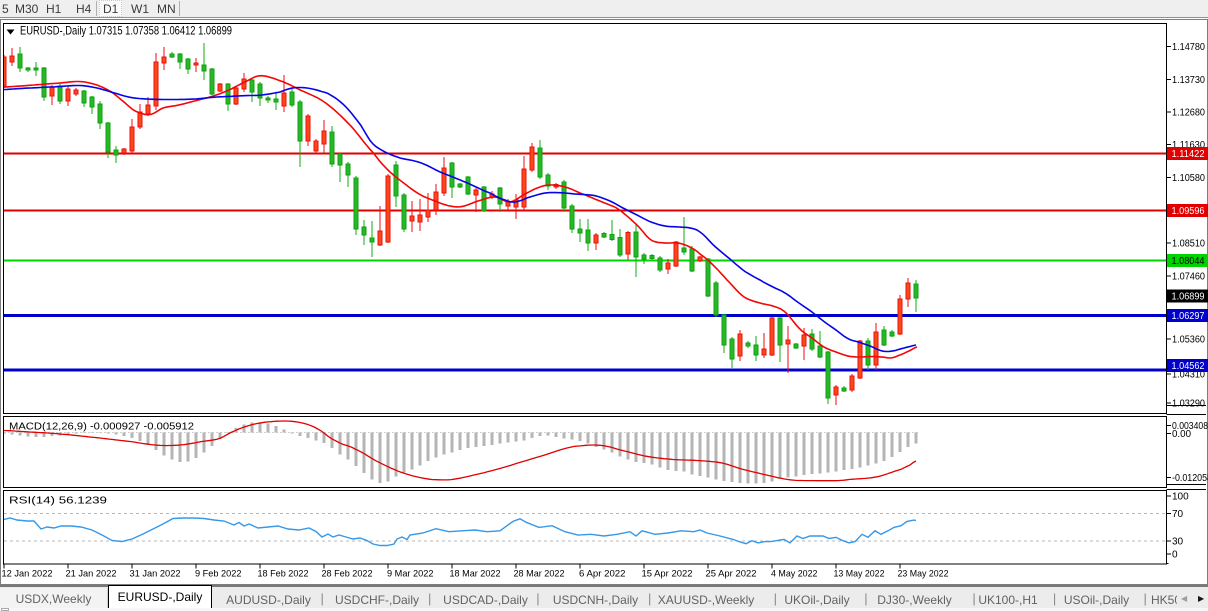 The width and height of the screenshot is (1208, 611). Describe the element at coordinates (1188, 261) in the screenshot. I see `svg-text: 1.08044` at that location.